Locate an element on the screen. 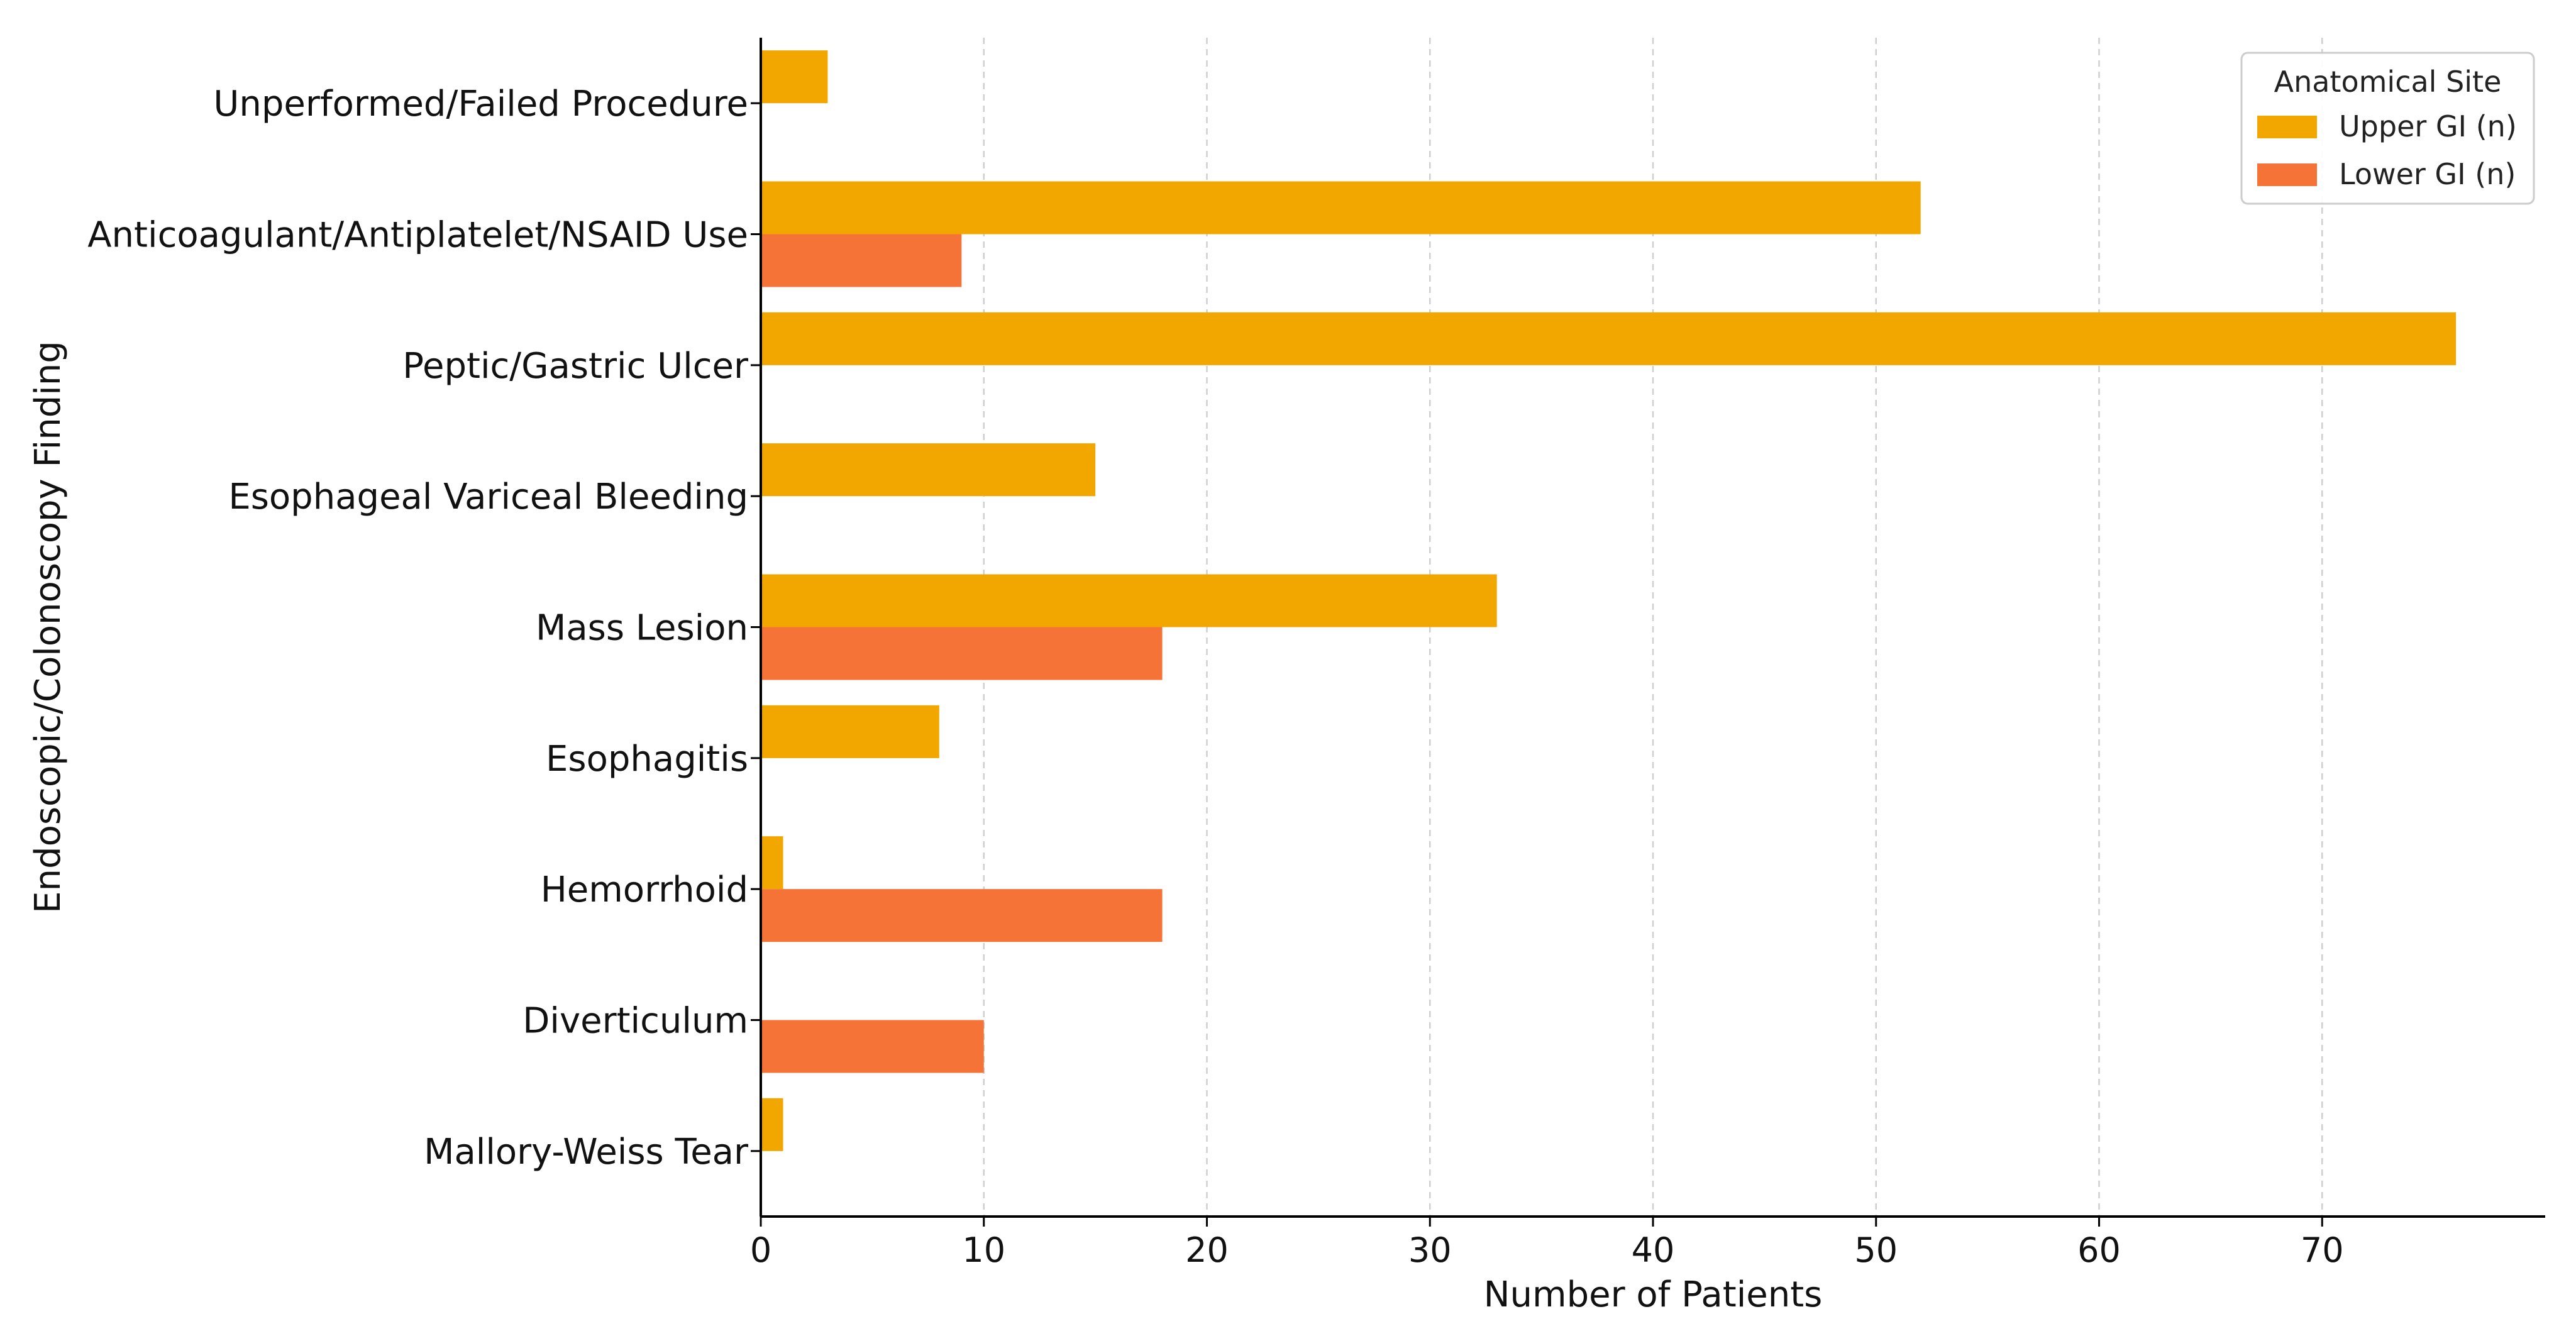 This screenshot has height=1341, width=2576. legend-label-upper-gi: Upper GI (n) is located at coordinates (2428, 126).